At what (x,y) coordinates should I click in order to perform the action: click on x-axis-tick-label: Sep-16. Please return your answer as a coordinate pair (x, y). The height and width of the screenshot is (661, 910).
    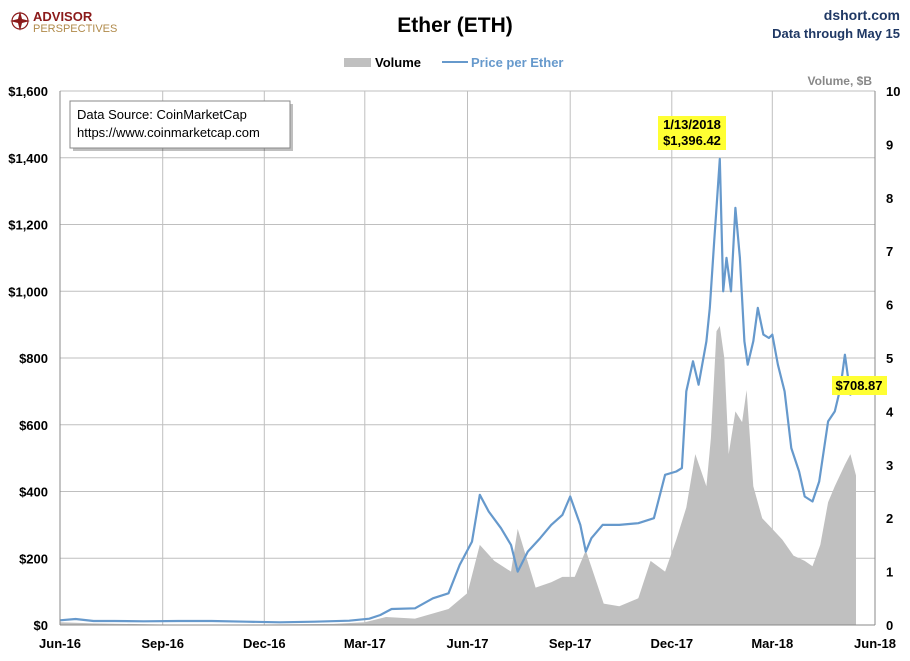
    Looking at the image, I should click on (162, 643).